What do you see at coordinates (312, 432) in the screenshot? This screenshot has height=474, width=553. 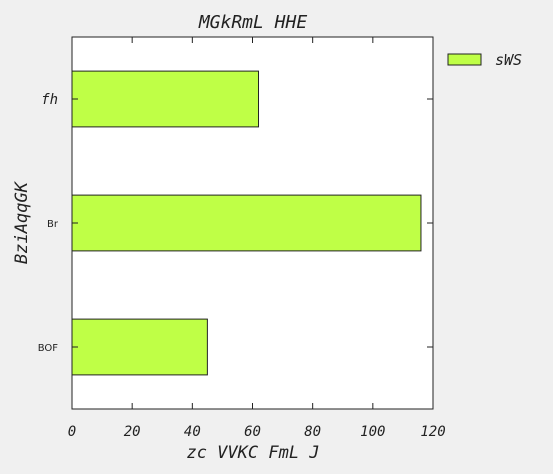 I see `x-tick-label-80: 80` at bounding box center [312, 432].